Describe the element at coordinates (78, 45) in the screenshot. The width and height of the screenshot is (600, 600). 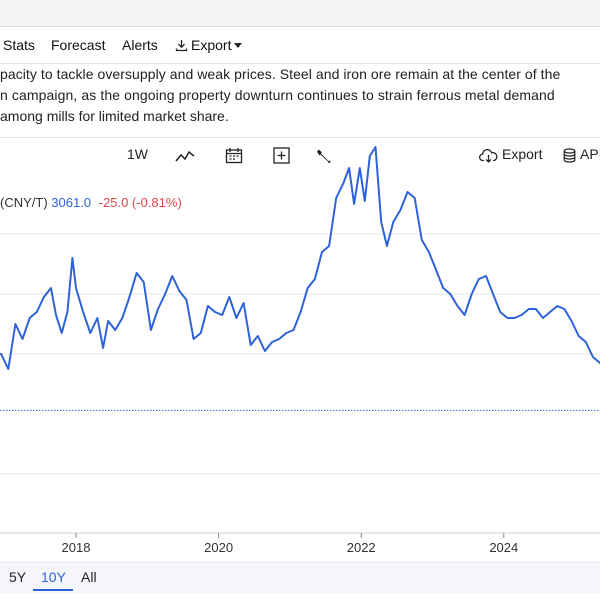
I see `nav-forecast: Forecast` at that location.